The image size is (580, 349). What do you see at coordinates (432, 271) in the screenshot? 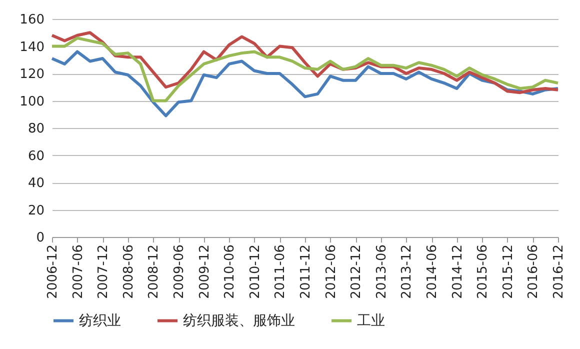
I see `x-tick-label: 2014-06` at bounding box center [432, 271].